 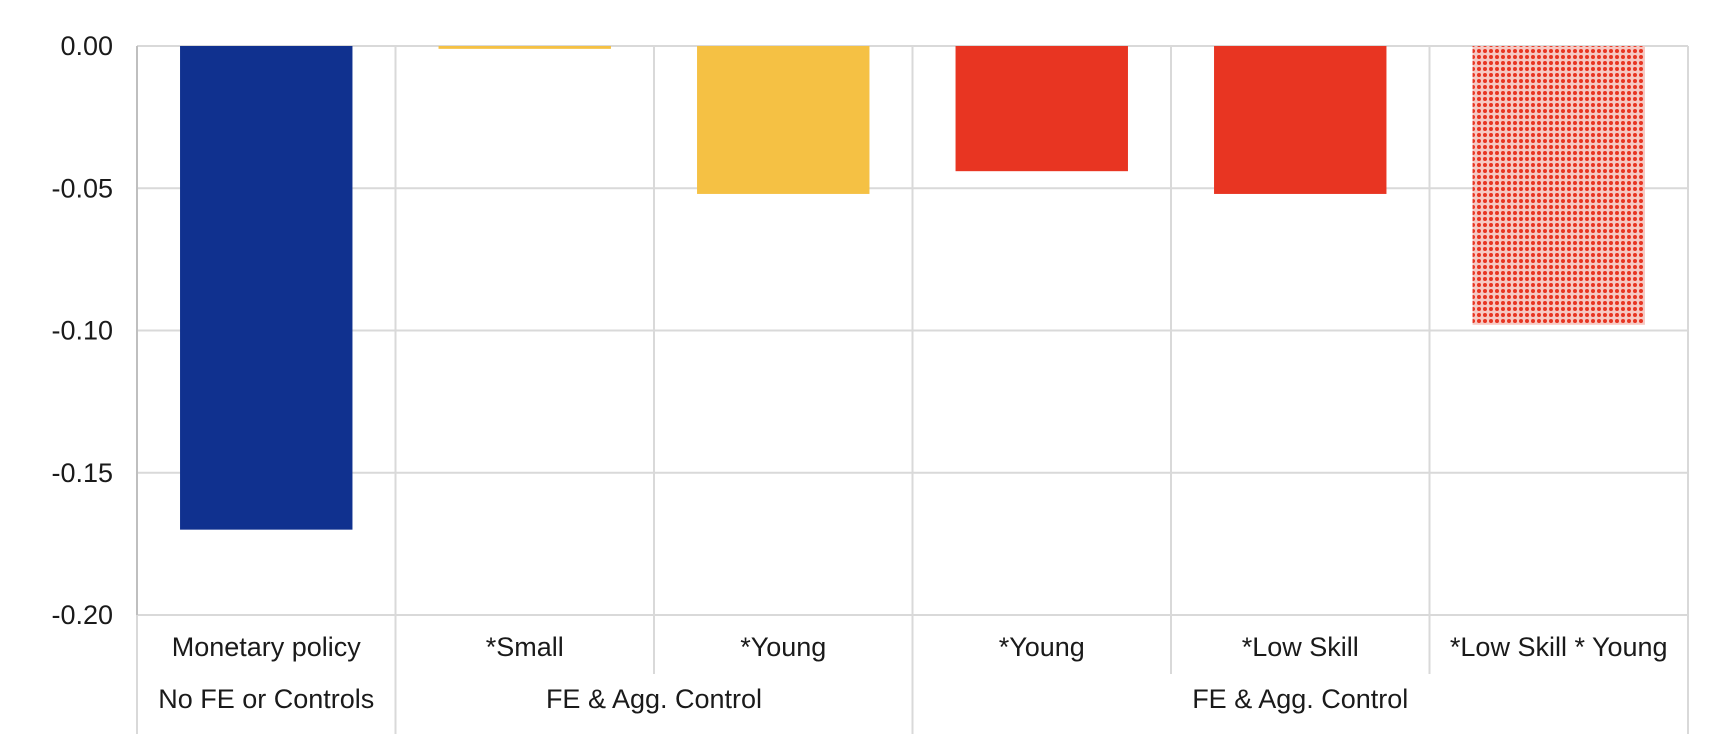 I want to click on y-tick-label: -0.05, so click(x=82, y=188).